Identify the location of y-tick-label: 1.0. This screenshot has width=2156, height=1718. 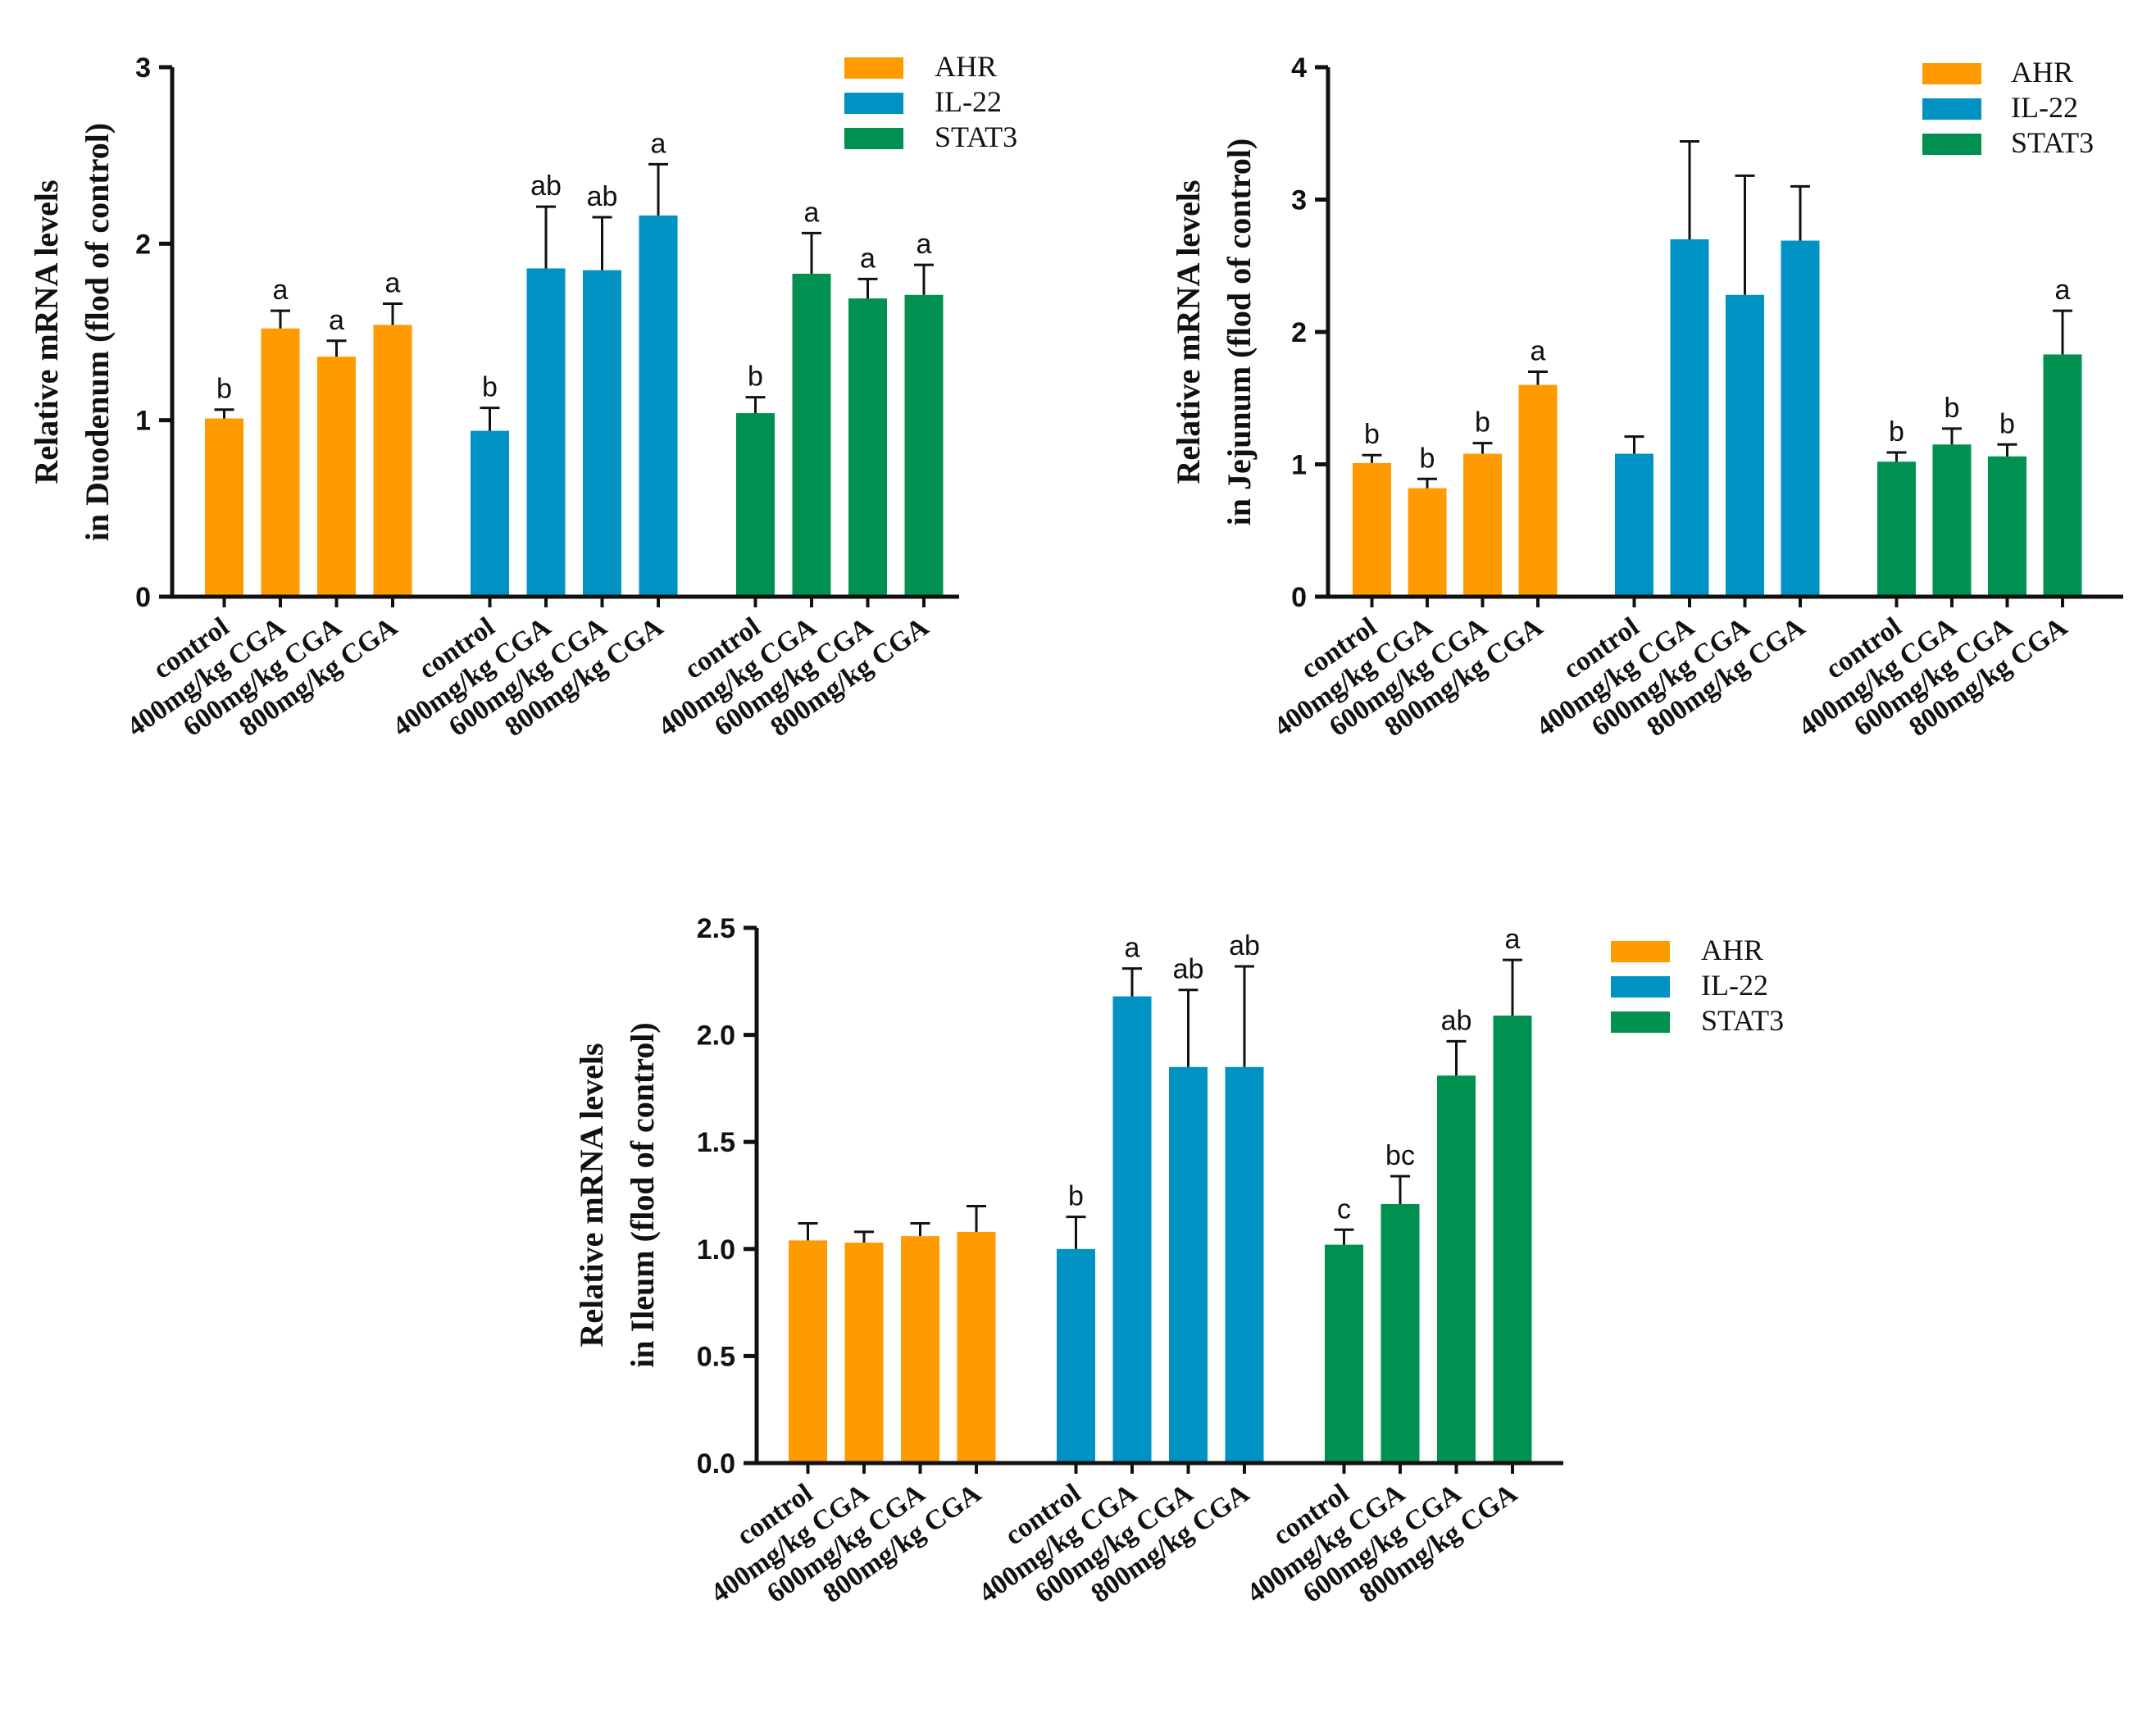
(716, 1250).